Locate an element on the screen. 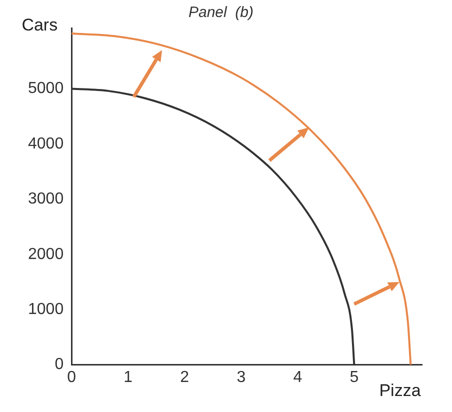 This screenshot has height=412, width=452. x-tick-label: 5 is located at coordinates (354, 377).